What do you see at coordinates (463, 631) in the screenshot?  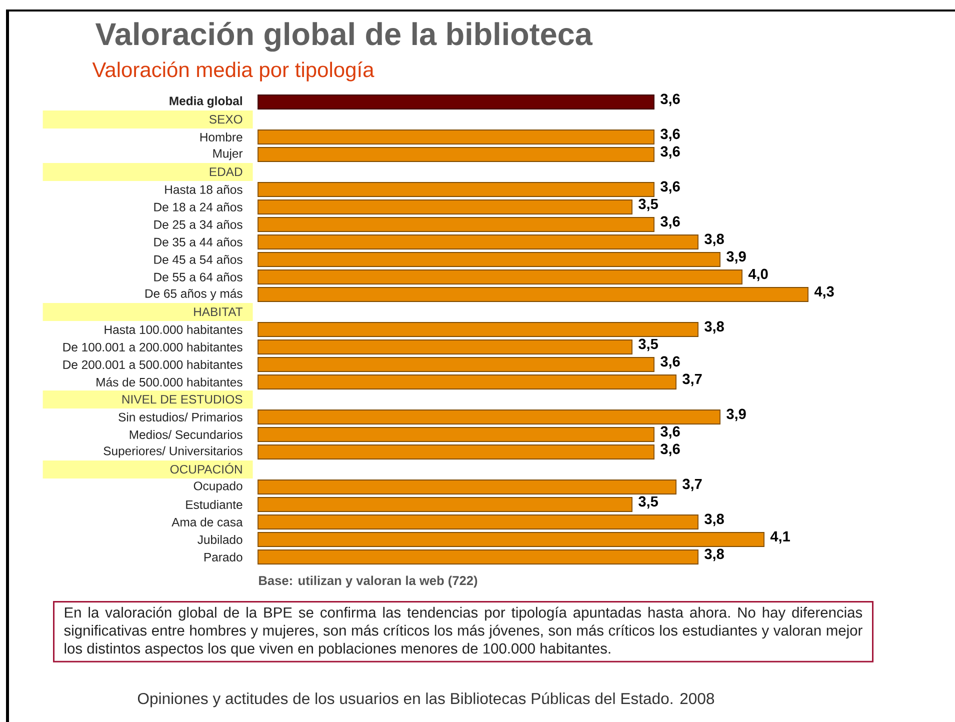 I see `text: En la valoración global de la BPE se confirma las tendencias por tipología apuntadas hasta ahora. No hay diferencias significativas entre hombres y mujeres, son más críticos los más jóvenes, son más críticos los estudiantes y valoran mejor los distintos aspectos los que viven en poblaciones menores de 100.000 habitantes.` at bounding box center [463, 631].